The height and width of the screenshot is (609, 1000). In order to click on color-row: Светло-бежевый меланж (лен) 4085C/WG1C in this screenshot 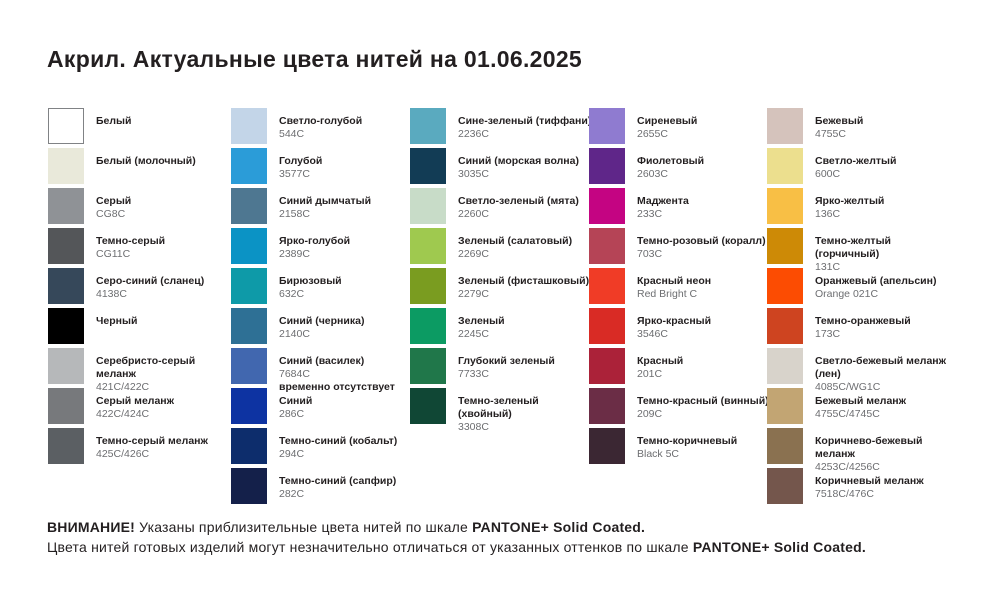, I will do `click(858, 370)`.